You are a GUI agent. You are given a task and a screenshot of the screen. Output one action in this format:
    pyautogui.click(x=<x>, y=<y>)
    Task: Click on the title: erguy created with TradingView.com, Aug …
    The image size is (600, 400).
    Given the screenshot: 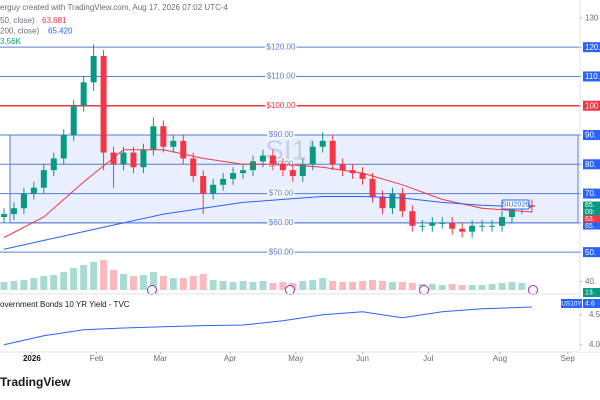 What is the action you would take?
    pyautogui.click(x=114, y=7)
    